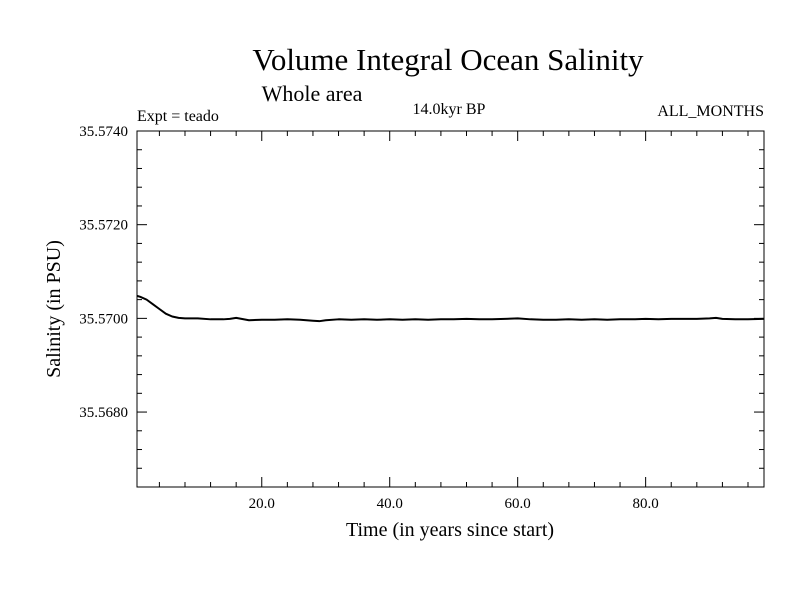 The width and height of the screenshot is (800, 600). Describe the element at coordinates (449, 109) in the screenshot. I see `period-label: 14.0kyr BP` at that location.